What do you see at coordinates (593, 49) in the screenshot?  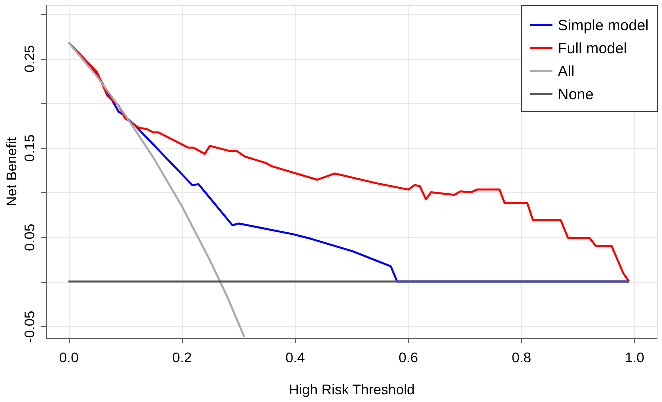 I see `legend-label: Full model` at bounding box center [593, 49].